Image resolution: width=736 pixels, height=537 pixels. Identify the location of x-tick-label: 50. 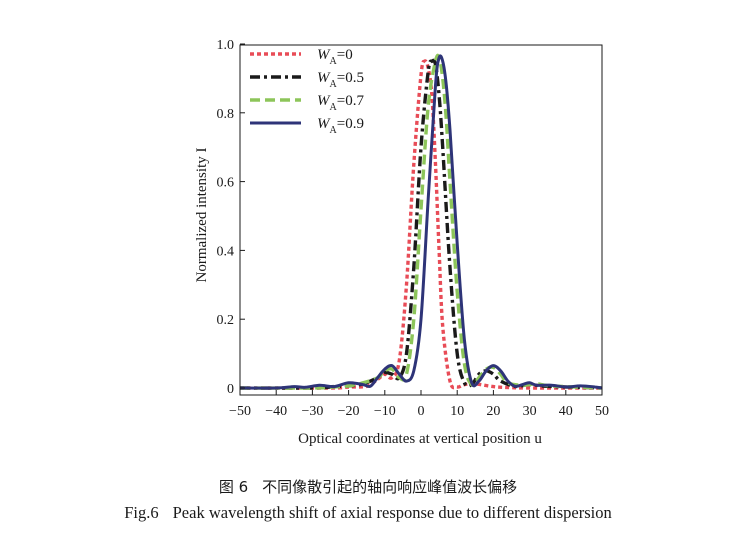
(602, 411).